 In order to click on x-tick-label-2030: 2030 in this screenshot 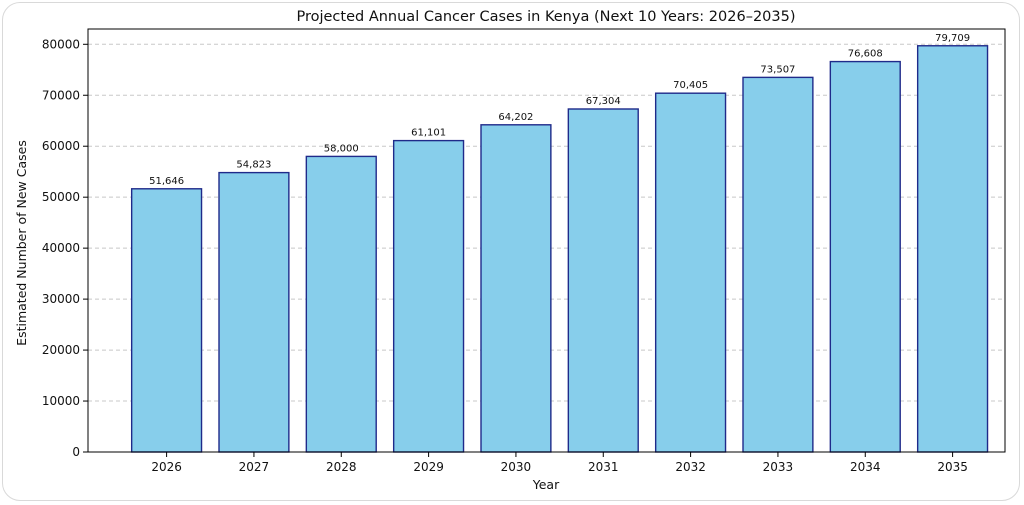, I will do `click(516, 467)`.